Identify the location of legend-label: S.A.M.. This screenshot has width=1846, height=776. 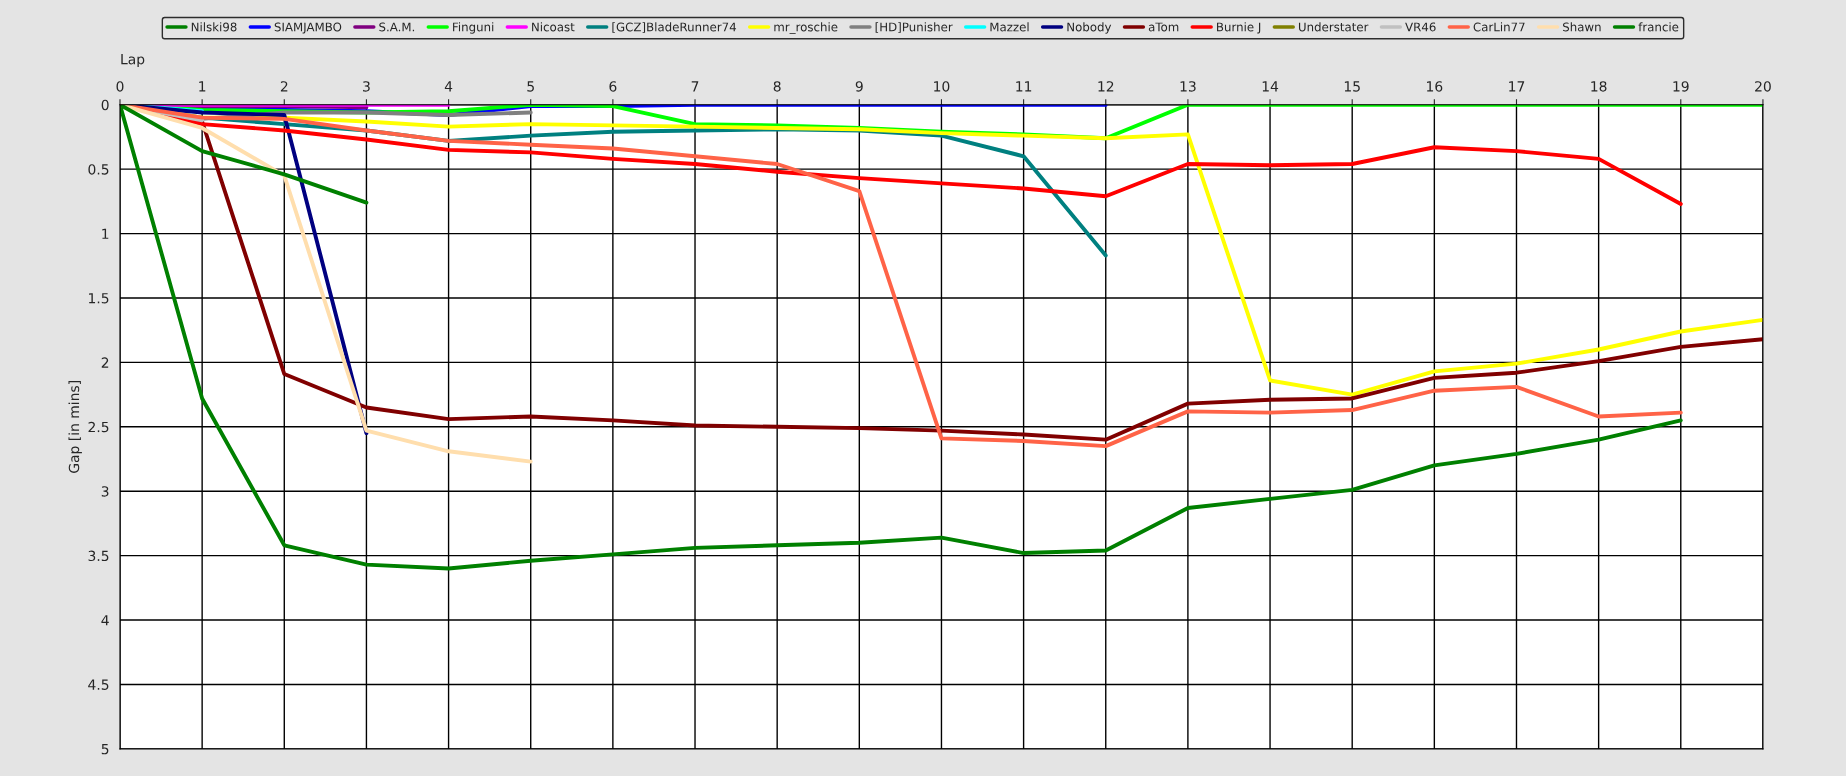
(397, 27).